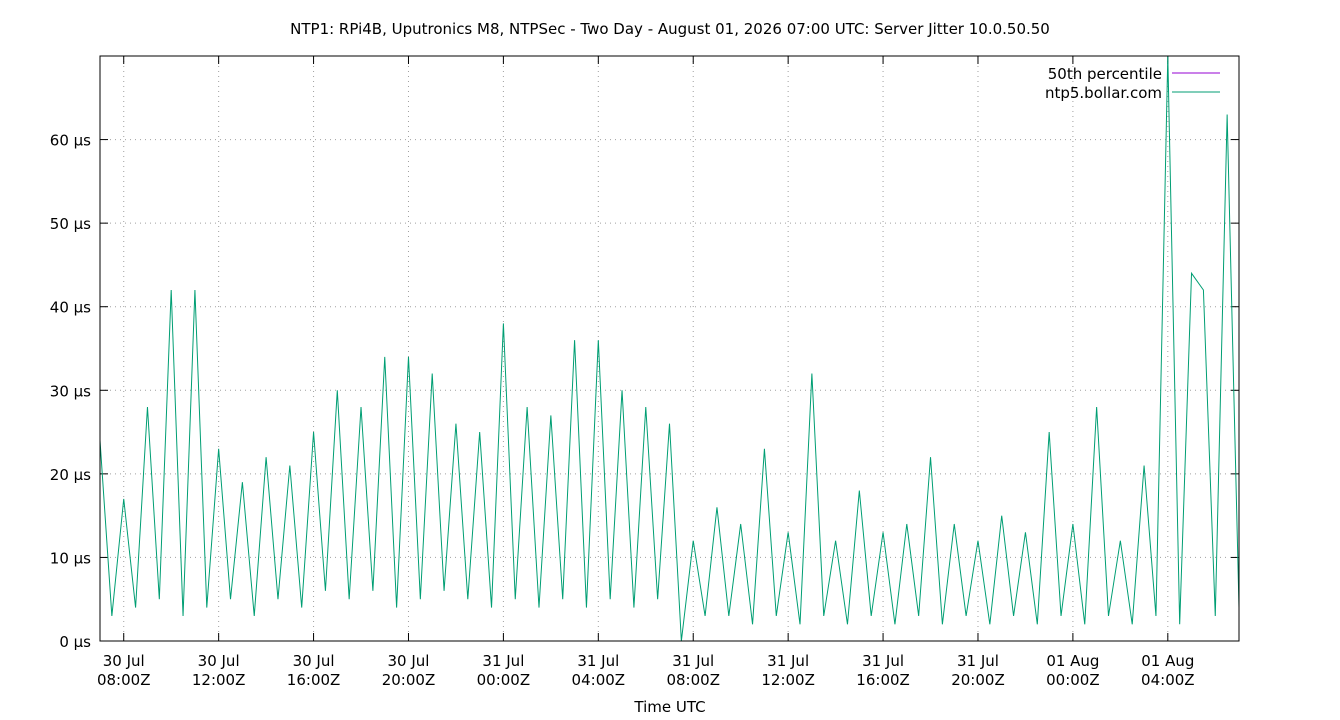 This screenshot has width=1340, height=720. I want to click on x-tick-label: 31 Jul 08:00Z, so click(693, 670).